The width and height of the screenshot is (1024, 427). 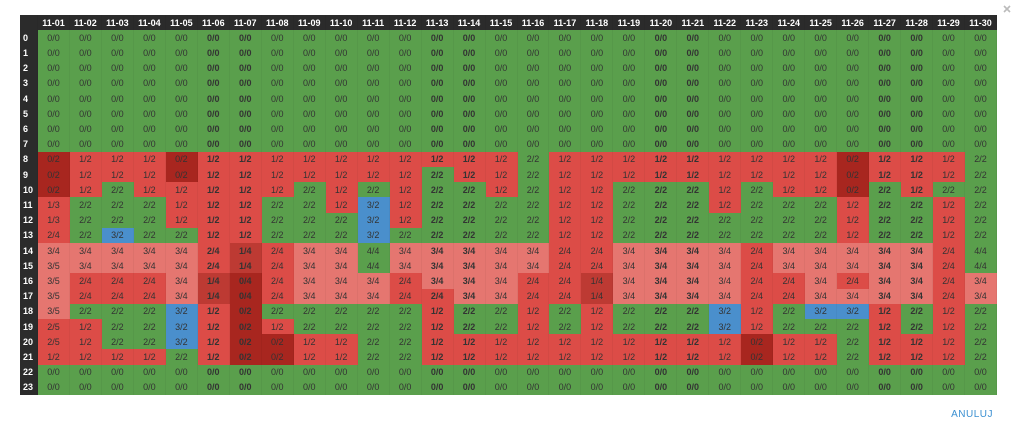 What do you see at coordinates (1007, 9) in the screenshot?
I see `close-icon` at bounding box center [1007, 9].